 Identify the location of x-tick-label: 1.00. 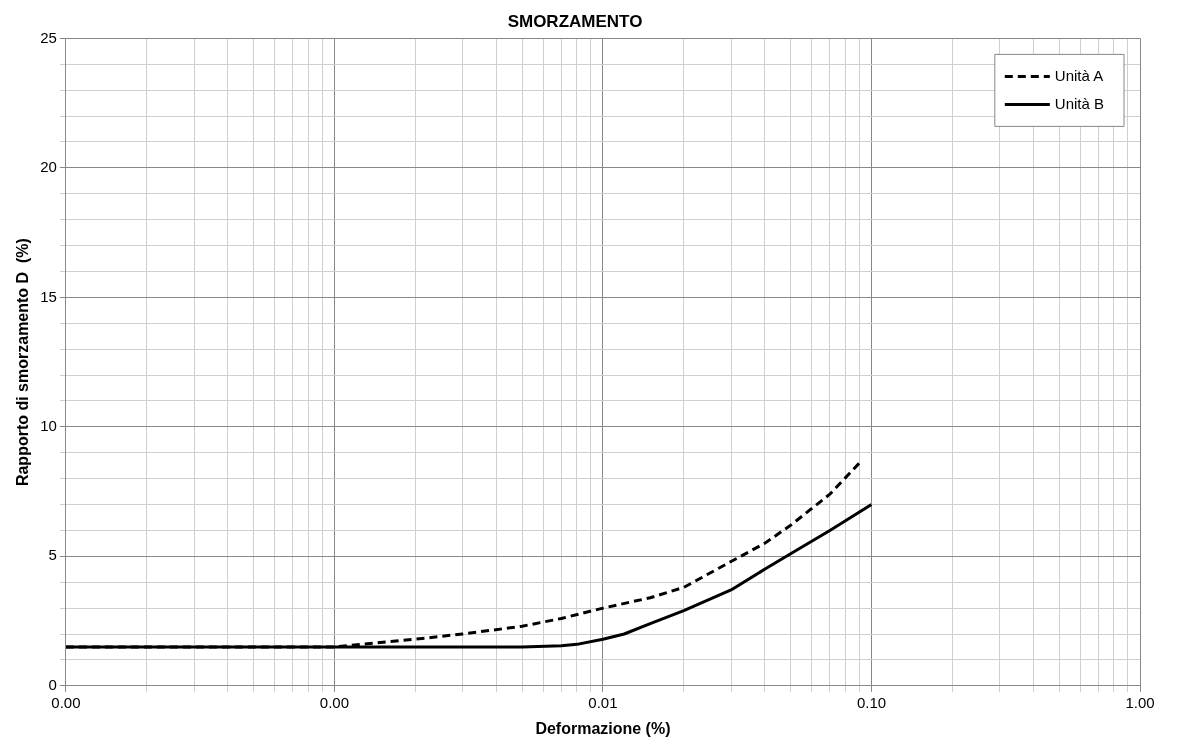
(1140, 702).